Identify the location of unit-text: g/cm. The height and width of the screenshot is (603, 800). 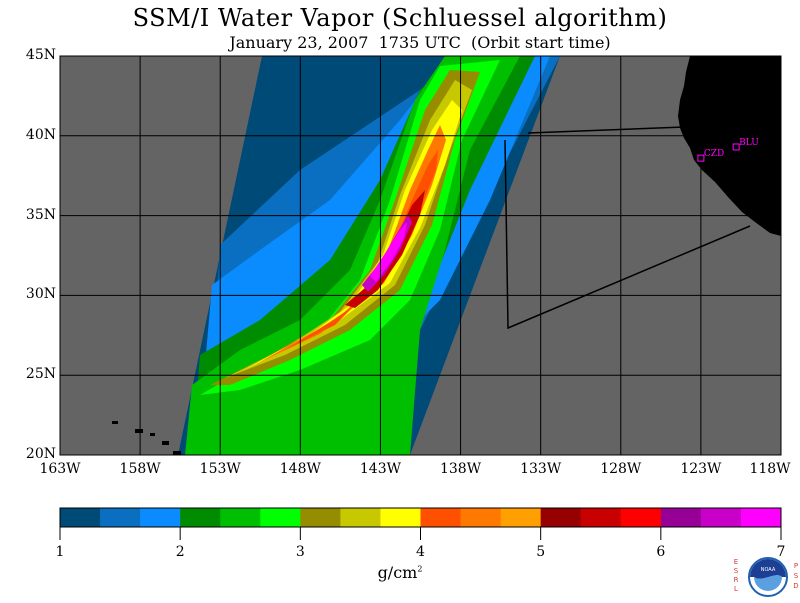
(397, 572).